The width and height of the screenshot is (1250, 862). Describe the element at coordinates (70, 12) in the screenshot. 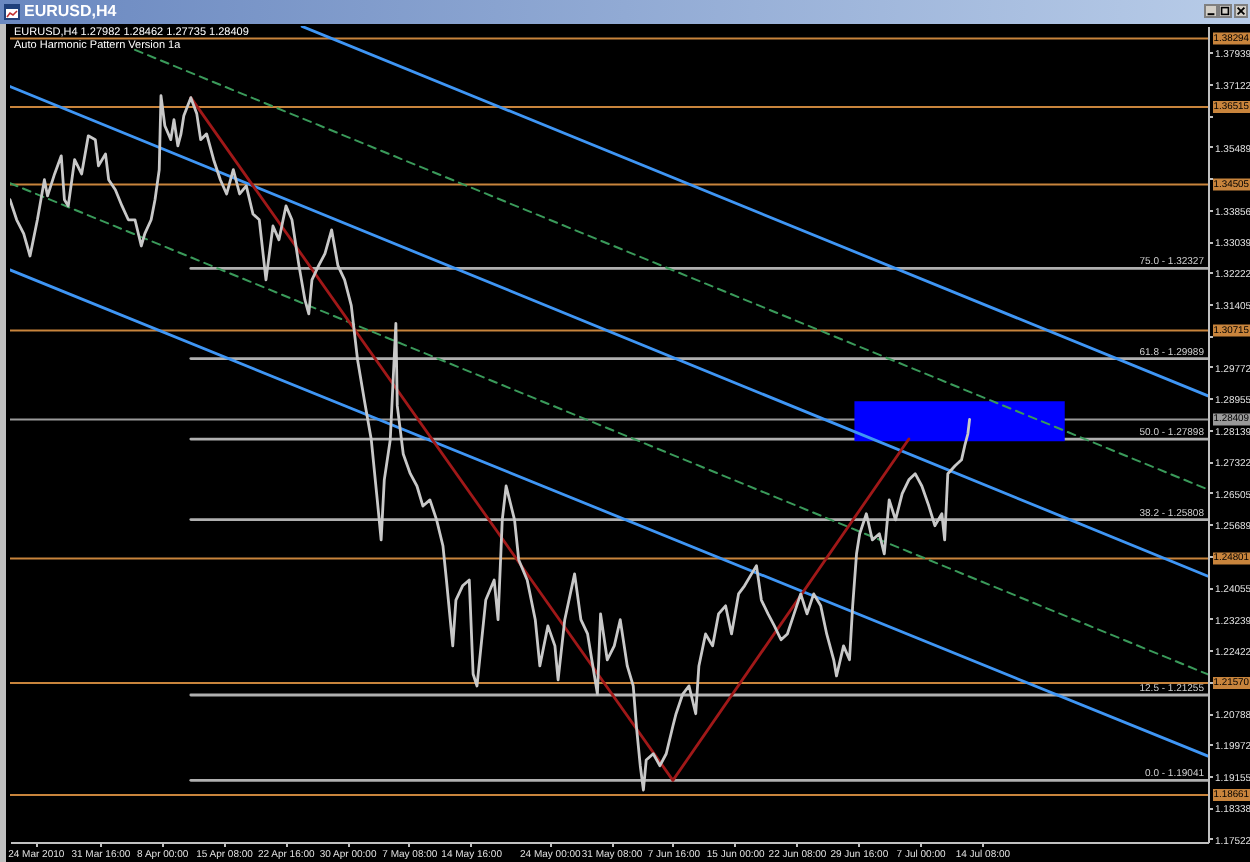

I see `chart-title: EURUSD,H4` at that location.